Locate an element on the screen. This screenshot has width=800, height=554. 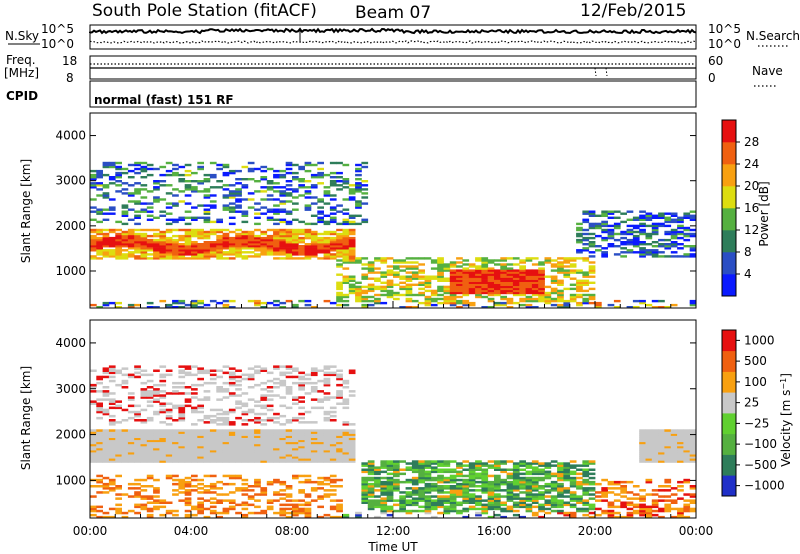
cpid-panel: CPID normal (fast) 151 RF is located at coordinates (351, 94).